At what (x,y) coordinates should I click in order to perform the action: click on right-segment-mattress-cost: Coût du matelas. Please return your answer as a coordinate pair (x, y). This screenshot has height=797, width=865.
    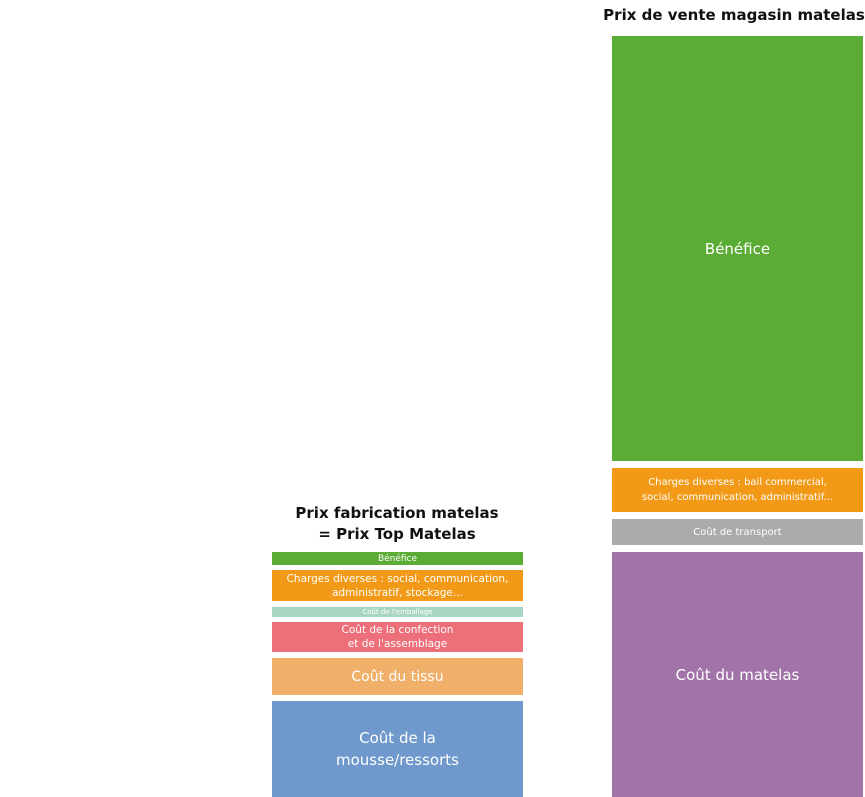
    Looking at the image, I should click on (737, 674).